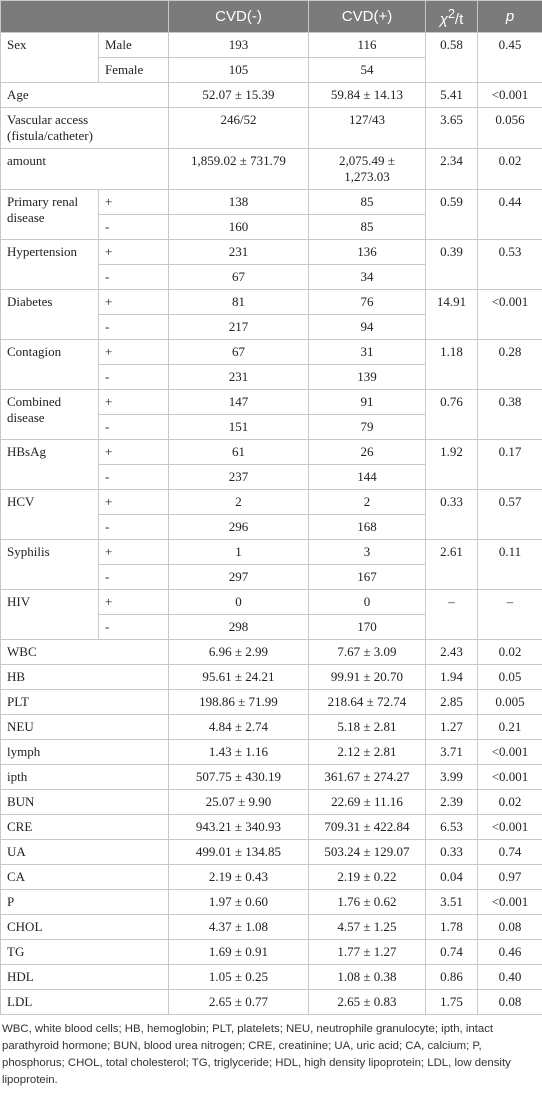 Image resolution: width=542 pixels, height=1115 pixels. Describe the element at coordinates (238, 327) in the screenshot. I see `value-cell: 217` at that location.